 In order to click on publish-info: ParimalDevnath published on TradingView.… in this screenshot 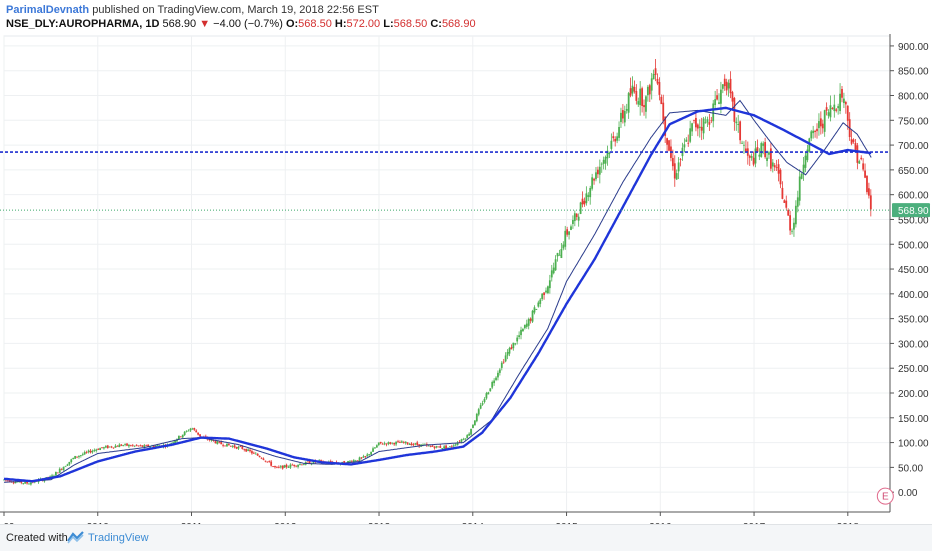, I will do `click(192, 10)`.